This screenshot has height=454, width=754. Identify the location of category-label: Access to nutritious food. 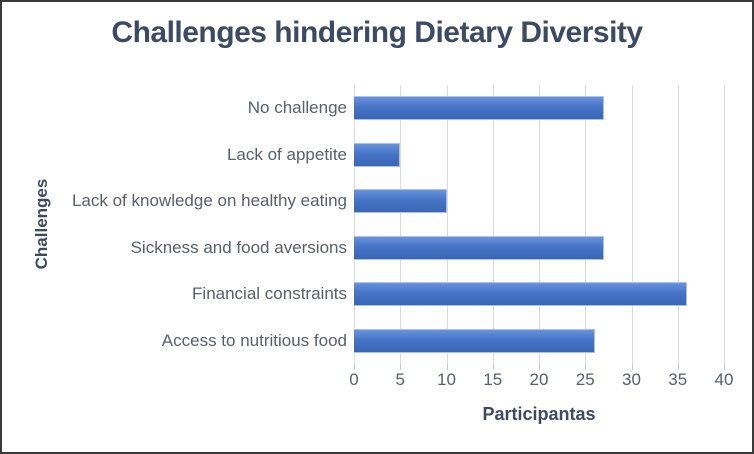
(254, 340).